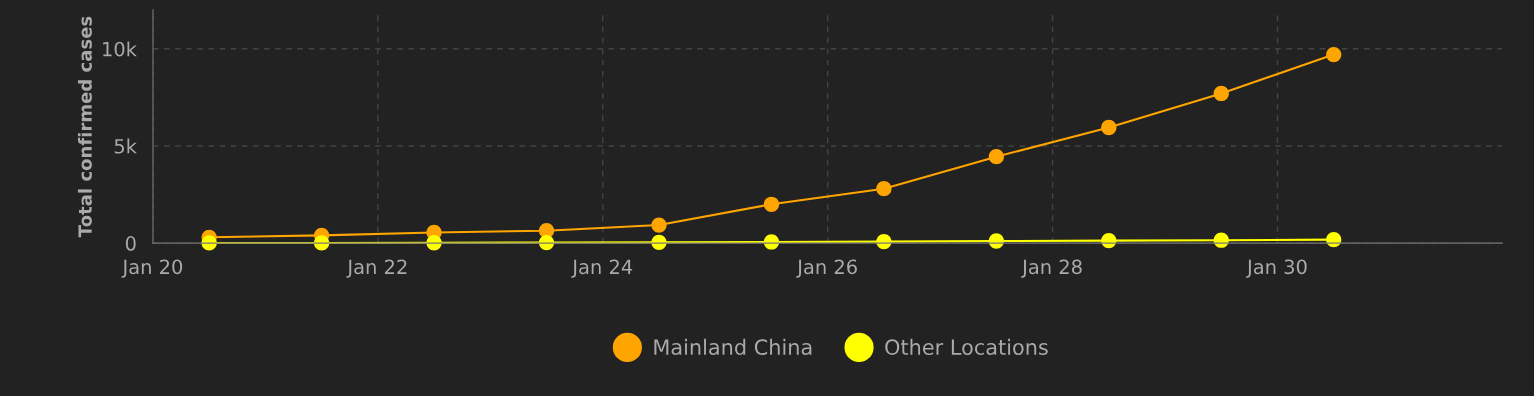 This screenshot has height=396, width=1534. Describe the element at coordinates (602, 268) in the screenshot. I see `x-tick-label: Jan 24` at that location.